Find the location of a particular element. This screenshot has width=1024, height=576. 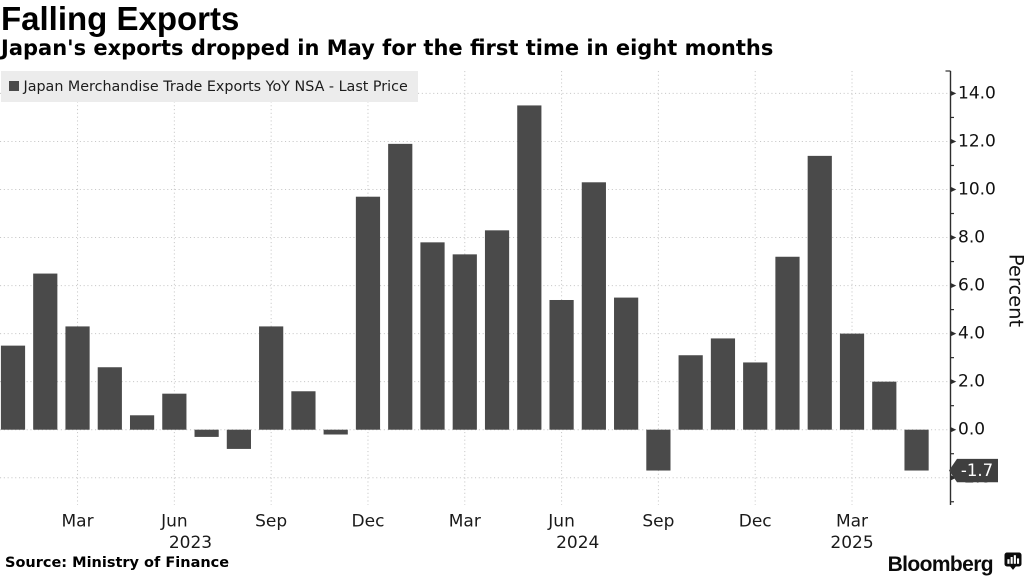

bar-2023-jul is located at coordinates (206, 433).